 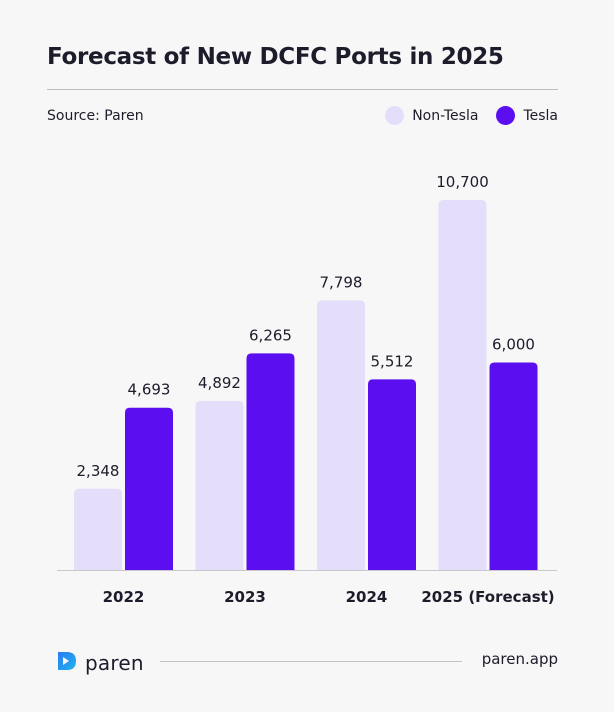 I want to click on legend: Non-Tesla Tesla, so click(x=471, y=115).